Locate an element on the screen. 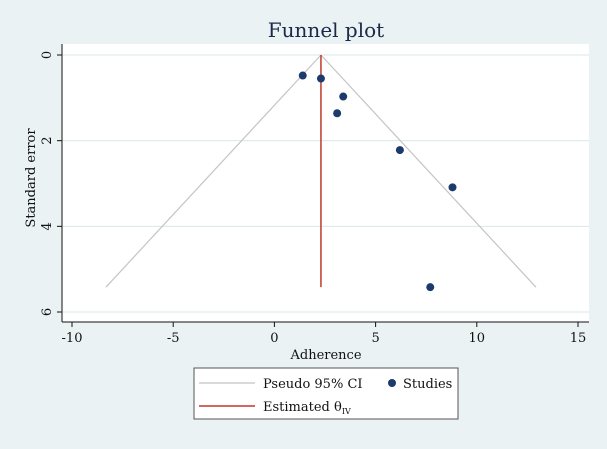  legend: Pseudo 95% CI Studies Estimated θIV is located at coordinates (326, 393).